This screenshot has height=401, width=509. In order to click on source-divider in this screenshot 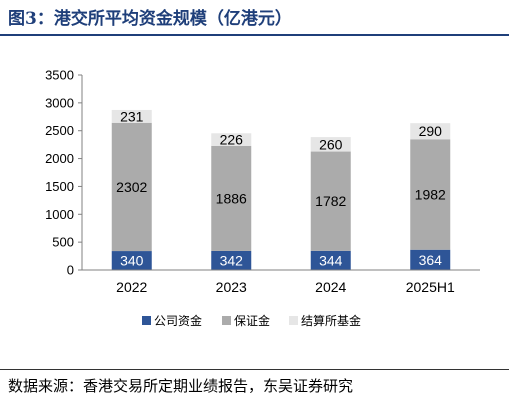, I will do `click(254, 369)`.